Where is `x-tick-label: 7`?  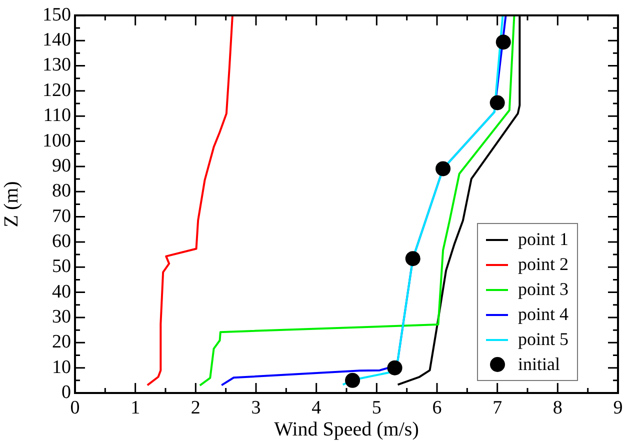 x-tick-label: 7 is located at coordinates (497, 407).